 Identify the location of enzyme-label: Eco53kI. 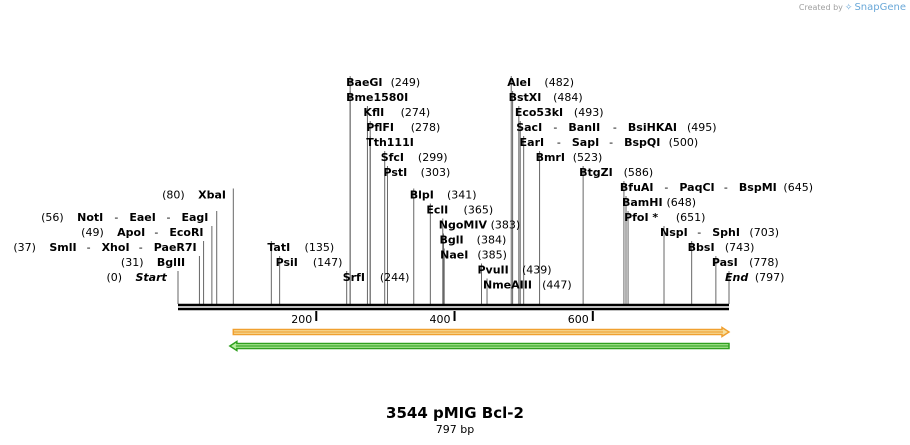
(539, 112).